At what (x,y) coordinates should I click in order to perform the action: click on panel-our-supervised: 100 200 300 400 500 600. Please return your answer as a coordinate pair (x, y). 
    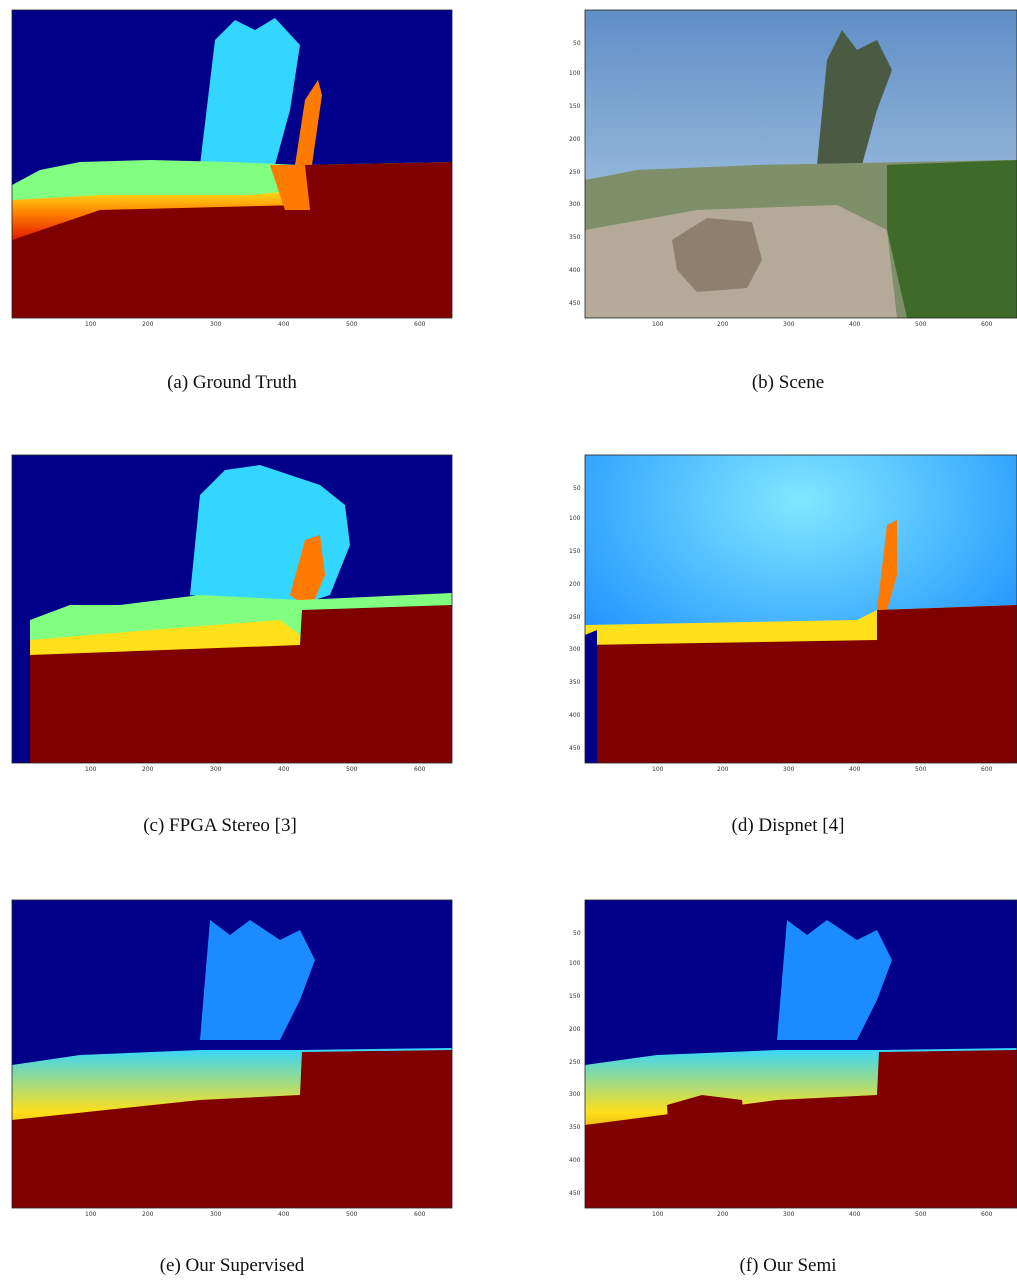
    Looking at the image, I should click on (230, 1055).